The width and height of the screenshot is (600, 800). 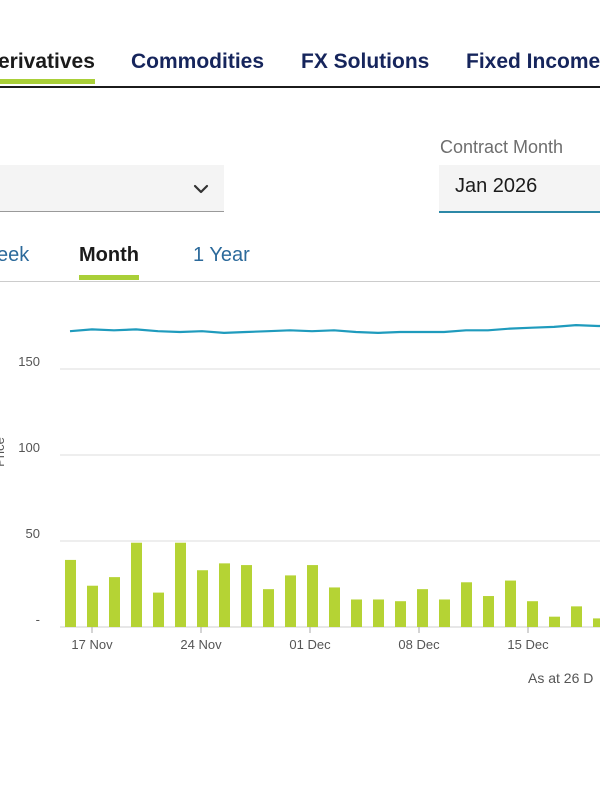 I want to click on x-tick-label: 15 Dec, so click(x=528, y=644).